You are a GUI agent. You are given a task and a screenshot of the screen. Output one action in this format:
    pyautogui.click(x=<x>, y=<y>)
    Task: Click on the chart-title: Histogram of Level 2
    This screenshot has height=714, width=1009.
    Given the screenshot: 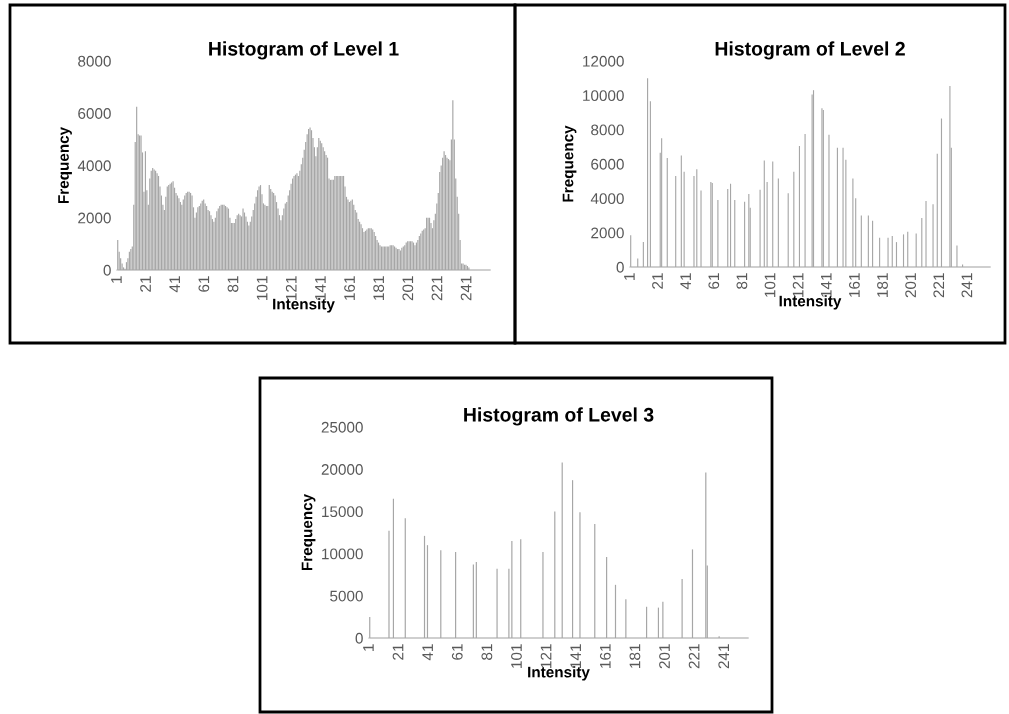 What is the action you would take?
    pyautogui.click(x=810, y=50)
    